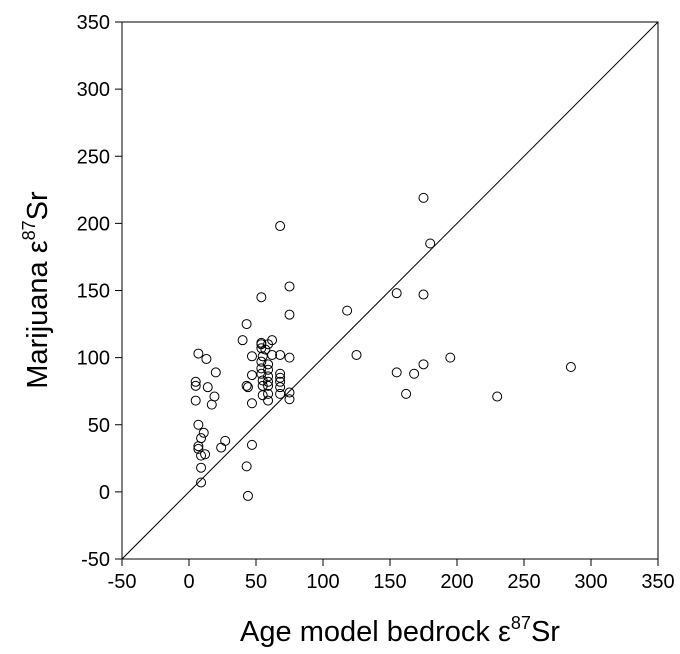 Image resolution: width=680 pixels, height=654 pixels. I want to click on x-tick-label: 350, so click(657, 582).